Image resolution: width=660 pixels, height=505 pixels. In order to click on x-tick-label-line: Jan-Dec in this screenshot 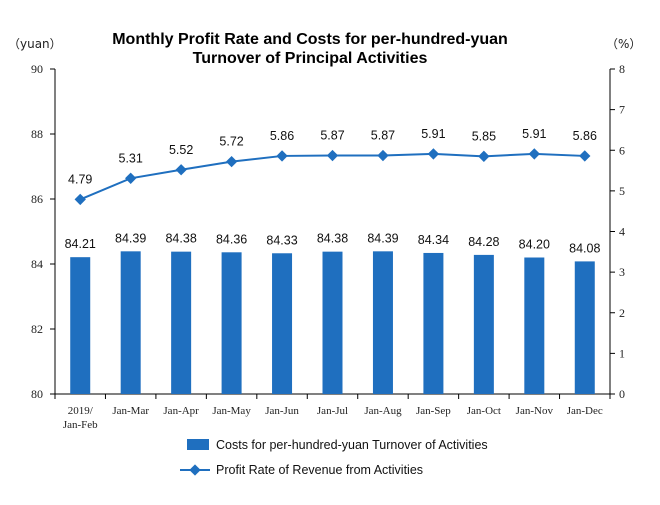, I will do `click(585, 411)`.